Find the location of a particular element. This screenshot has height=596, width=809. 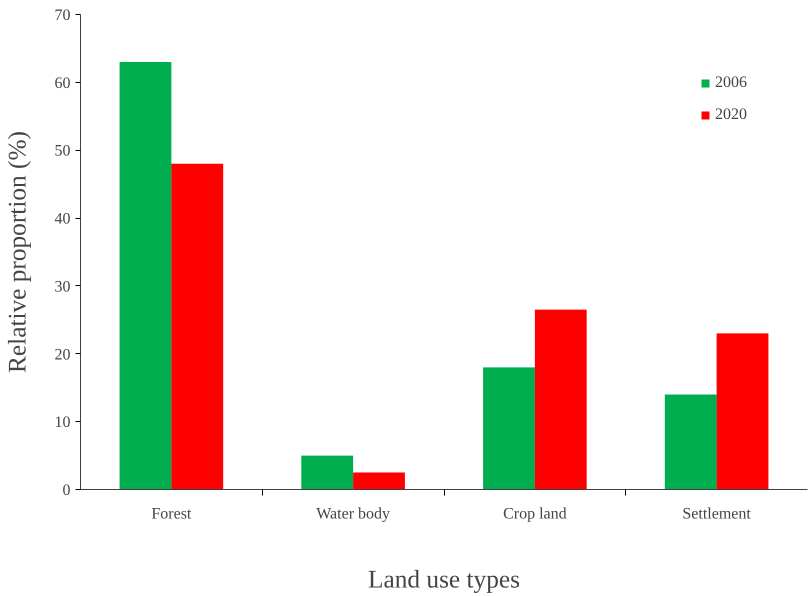

y-tick-label: 20 is located at coordinates (62, 355).